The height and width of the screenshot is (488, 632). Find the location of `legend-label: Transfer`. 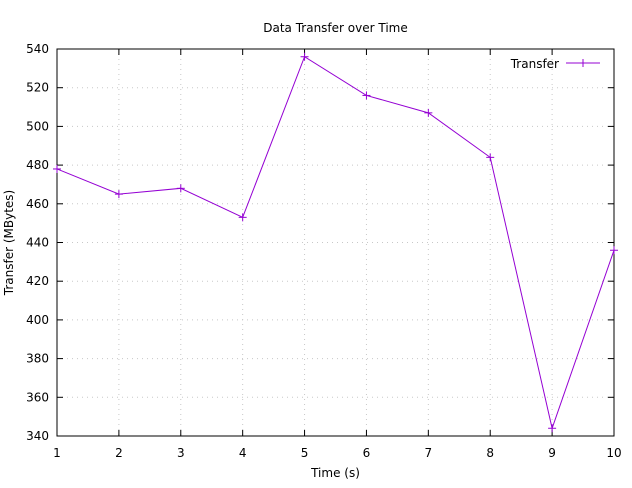

legend-label: Transfer is located at coordinates (534, 64).